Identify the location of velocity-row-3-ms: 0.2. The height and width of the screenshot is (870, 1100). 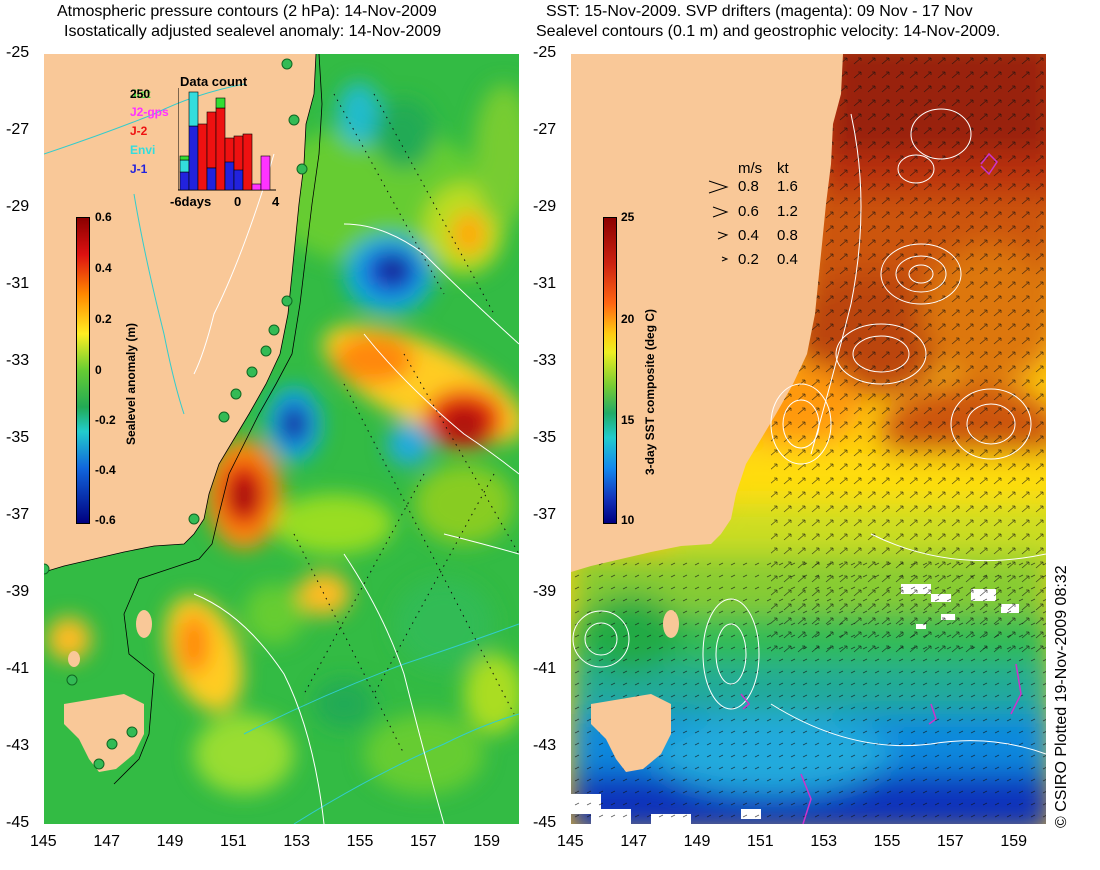
(748, 259).